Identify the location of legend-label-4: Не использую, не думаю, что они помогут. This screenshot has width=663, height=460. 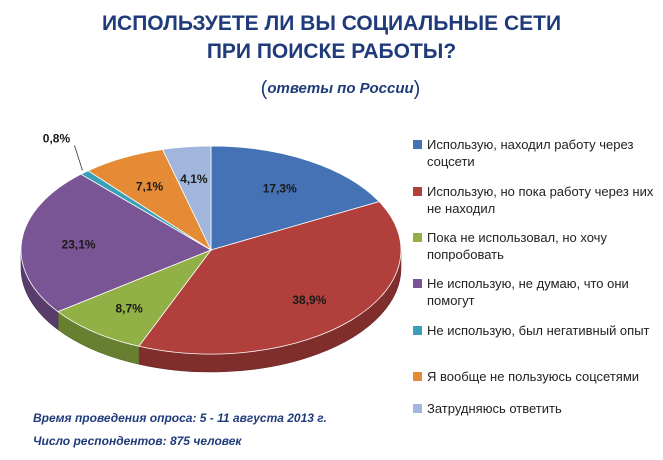
(528, 292).